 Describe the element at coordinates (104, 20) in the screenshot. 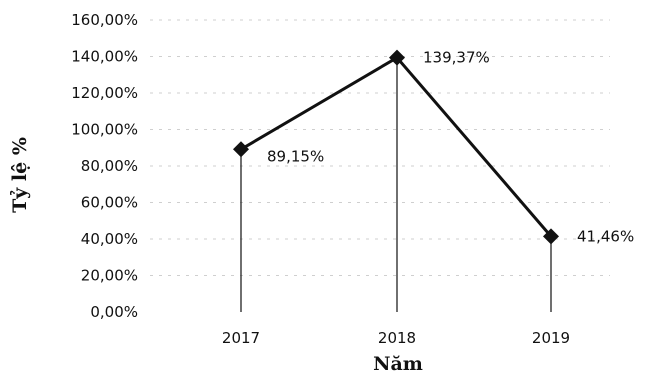

I see `y-tick-label-8: 160,00%` at that location.